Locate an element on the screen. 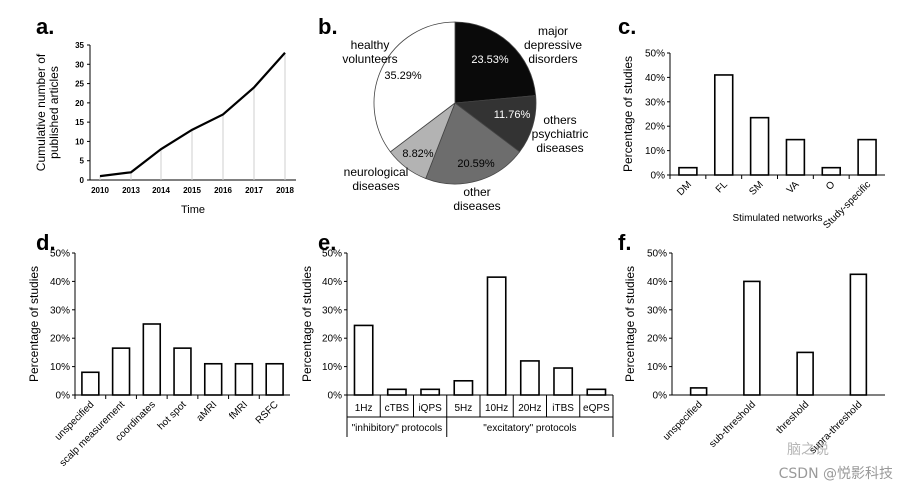 The width and height of the screenshot is (899, 489). bar-10hz is located at coordinates (496, 336).